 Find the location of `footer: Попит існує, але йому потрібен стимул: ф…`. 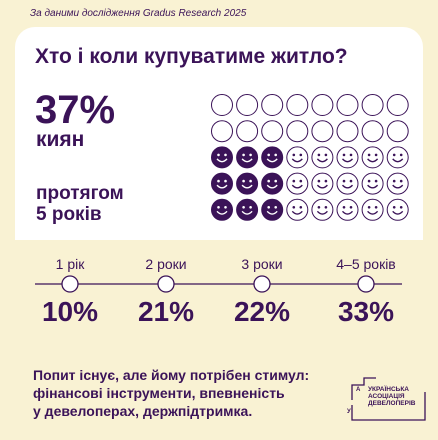

footer: Попит існує, але йому потрібен стимул: ф… is located at coordinates (171, 393).